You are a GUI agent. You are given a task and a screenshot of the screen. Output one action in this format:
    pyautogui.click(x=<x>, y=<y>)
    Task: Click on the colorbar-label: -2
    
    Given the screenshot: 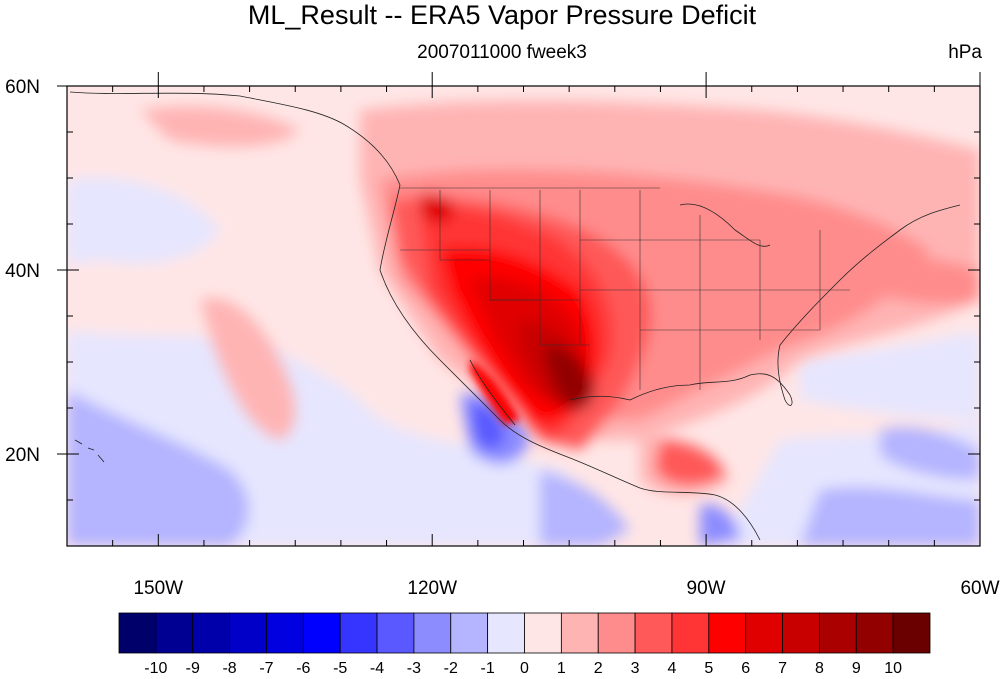 What is the action you would take?
    pyautogui.click(x=451, y=668)
    